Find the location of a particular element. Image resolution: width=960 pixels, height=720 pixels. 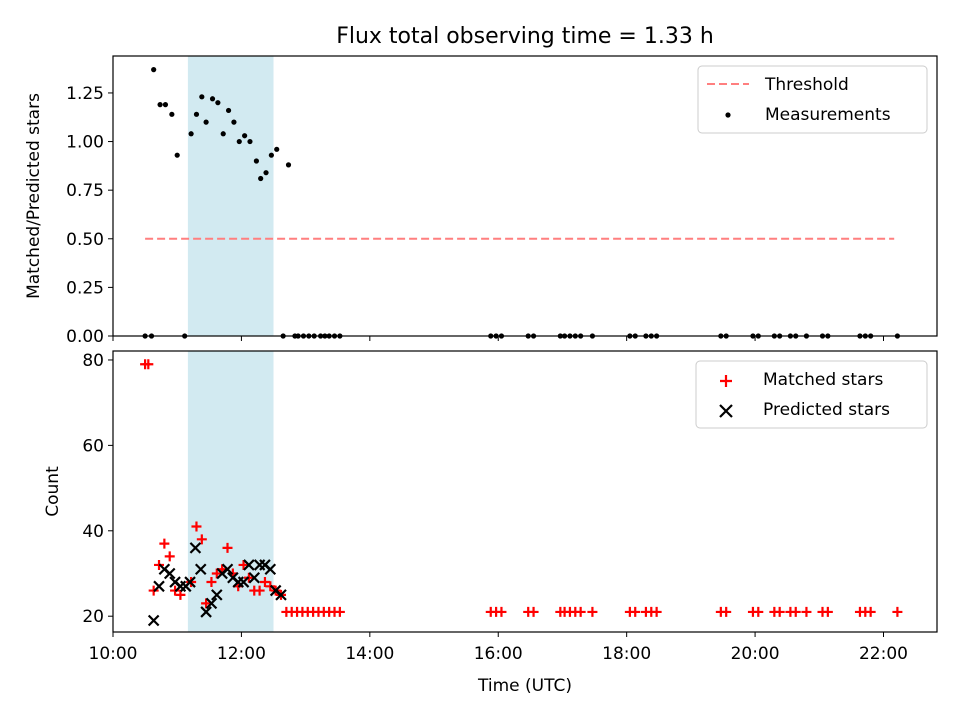

x-tick-label: 14:00 is located at coordinates (369, 654).